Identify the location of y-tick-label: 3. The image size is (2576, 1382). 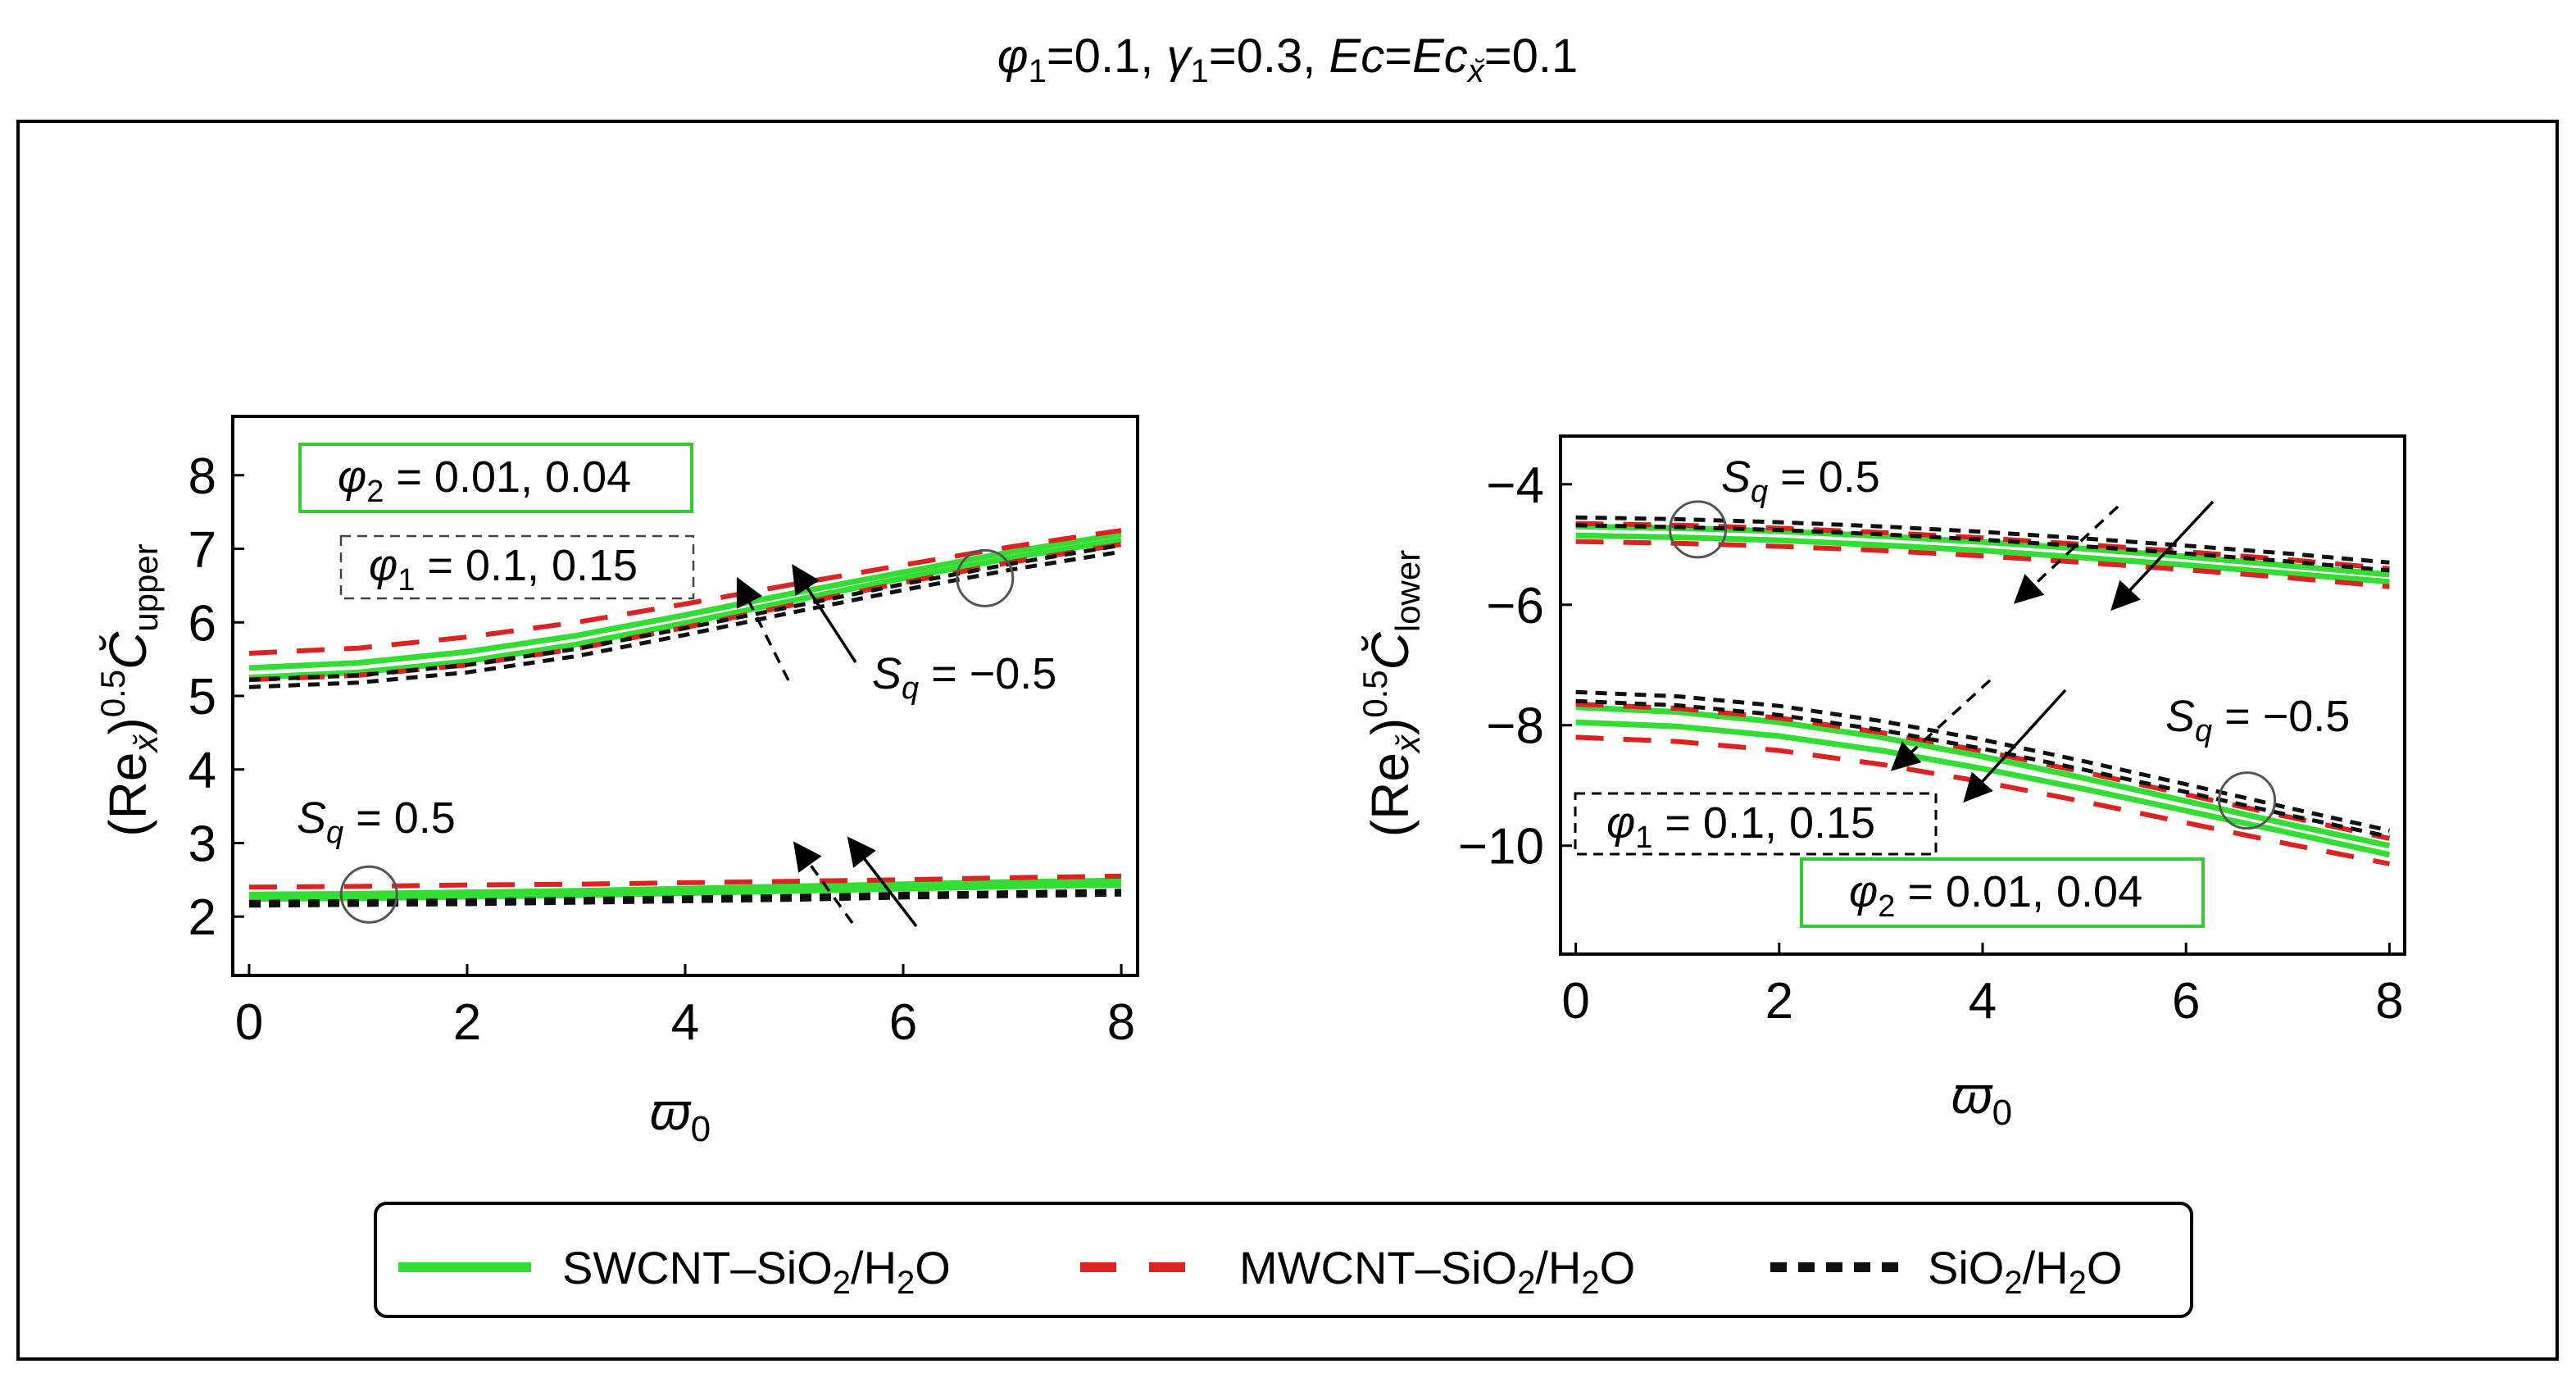
(202, 844).